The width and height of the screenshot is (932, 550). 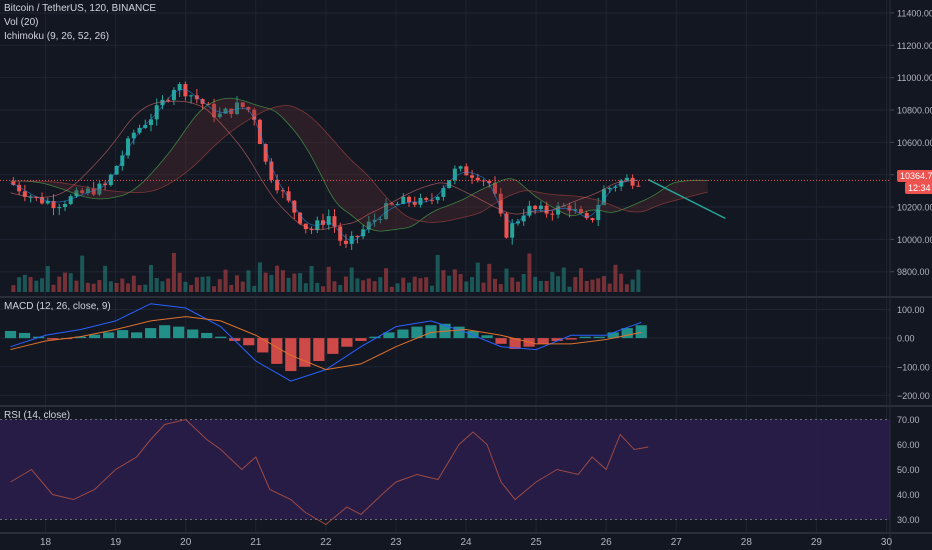 What do you see at coordinates (913, 396) in the screenshot?
I see `macd-tick-label: −200.00` at bounding box center [913, 396].